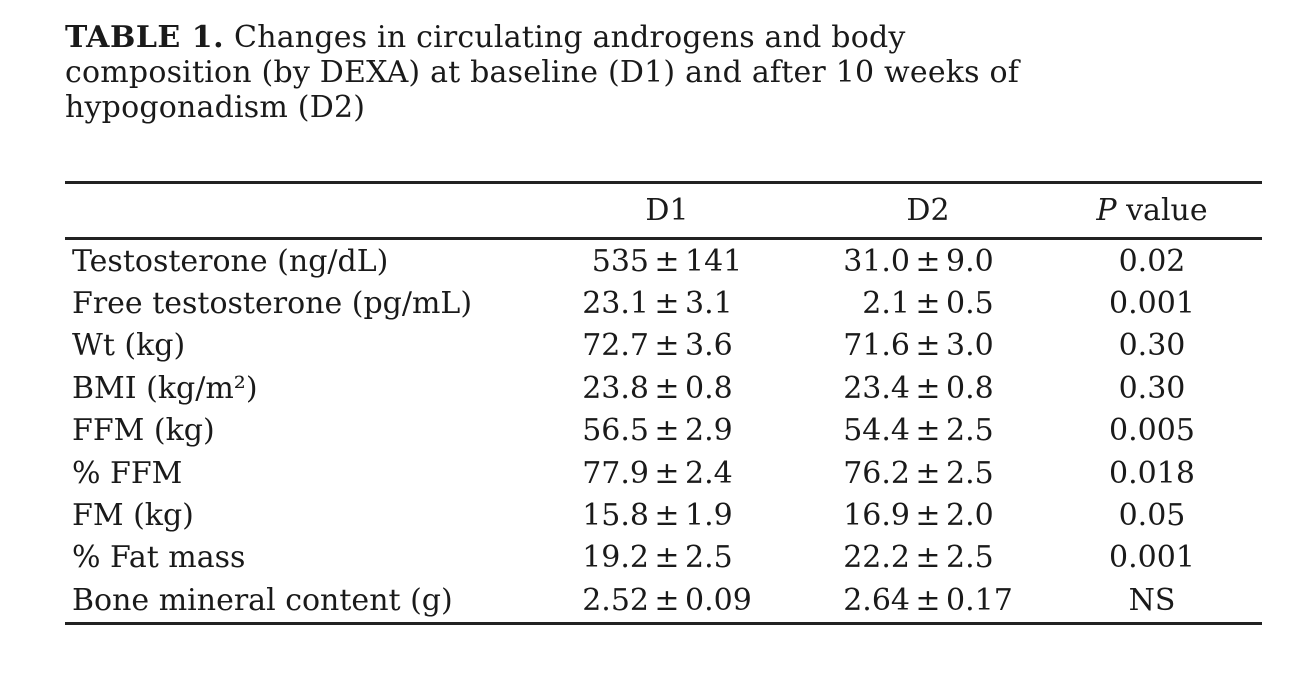 This screenshot has width=1300, height=688. I want to click on column-header-d2: D2, so click(928, 210).